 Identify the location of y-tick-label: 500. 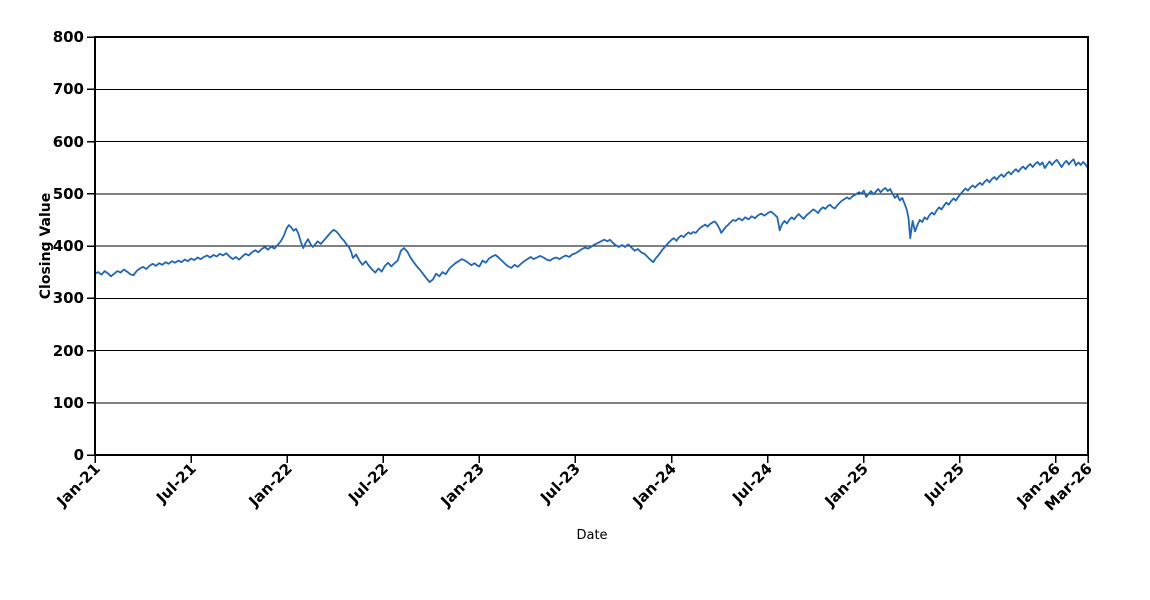
(68, 193).